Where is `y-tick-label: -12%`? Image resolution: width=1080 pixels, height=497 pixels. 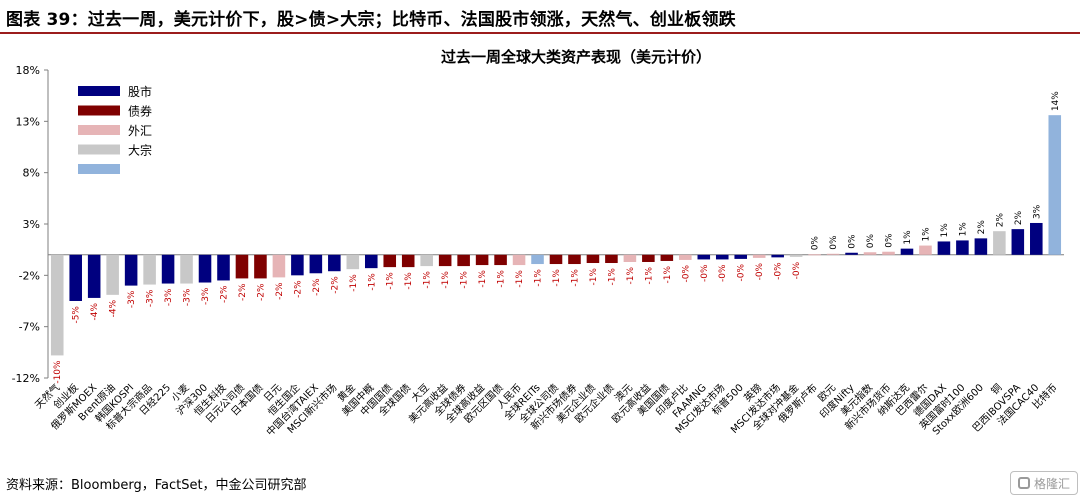 y-tick-label: -12% is located at coordinates (26, 378).